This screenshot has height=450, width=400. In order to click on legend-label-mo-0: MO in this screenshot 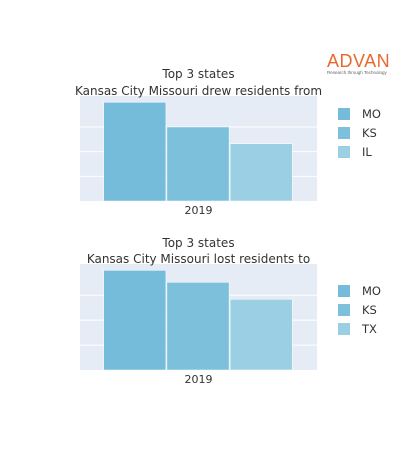, I will do `click(371, 114)`.